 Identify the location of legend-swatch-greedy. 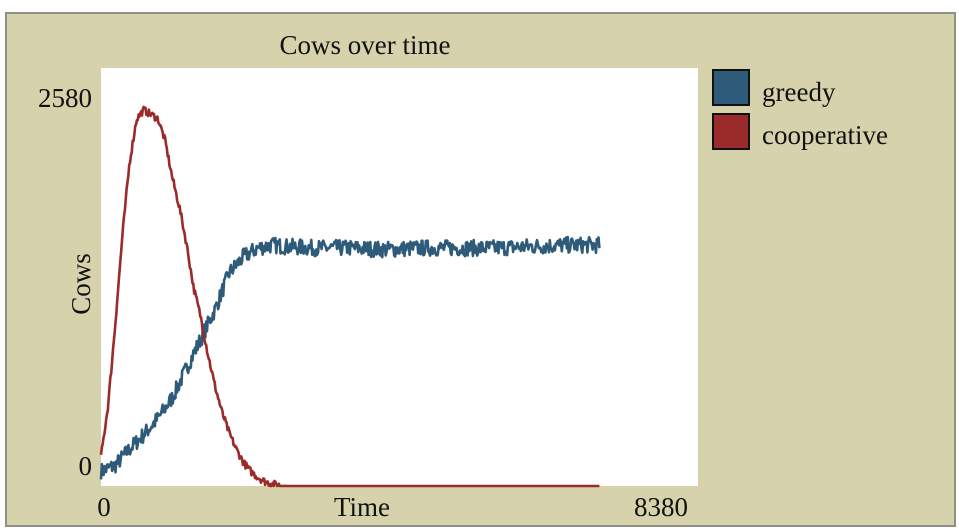
(731, 87).